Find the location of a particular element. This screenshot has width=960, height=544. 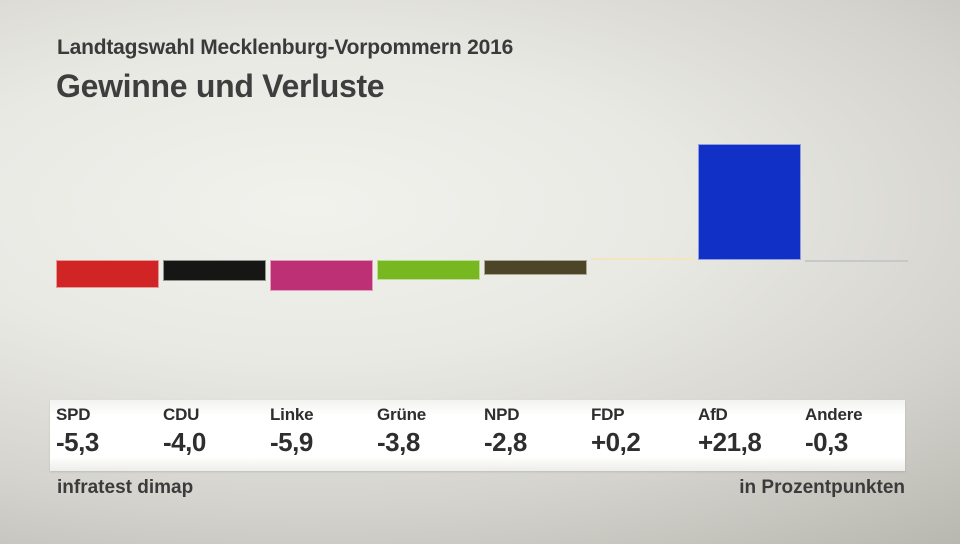

party-label: Andere is located at coordinates (834, 414).